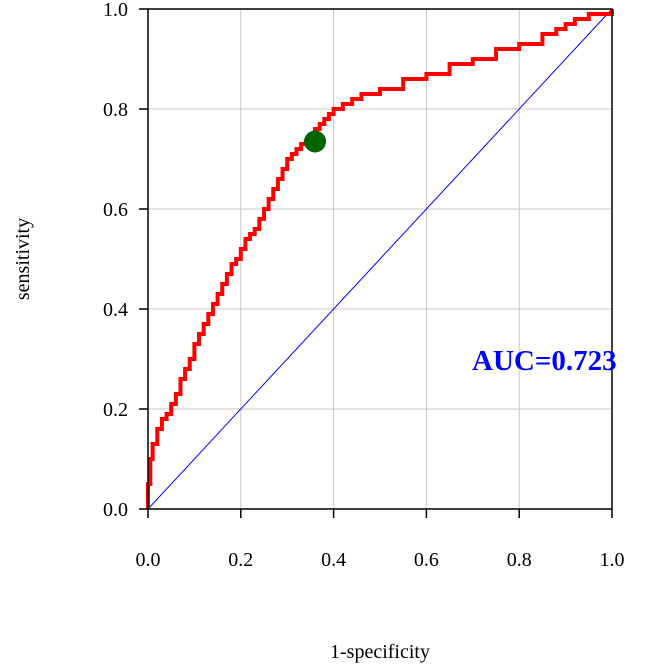  Describe the element at coordinates (23, 259) in the screenshot. I see `y-axis-title: sensitivity` at that location.